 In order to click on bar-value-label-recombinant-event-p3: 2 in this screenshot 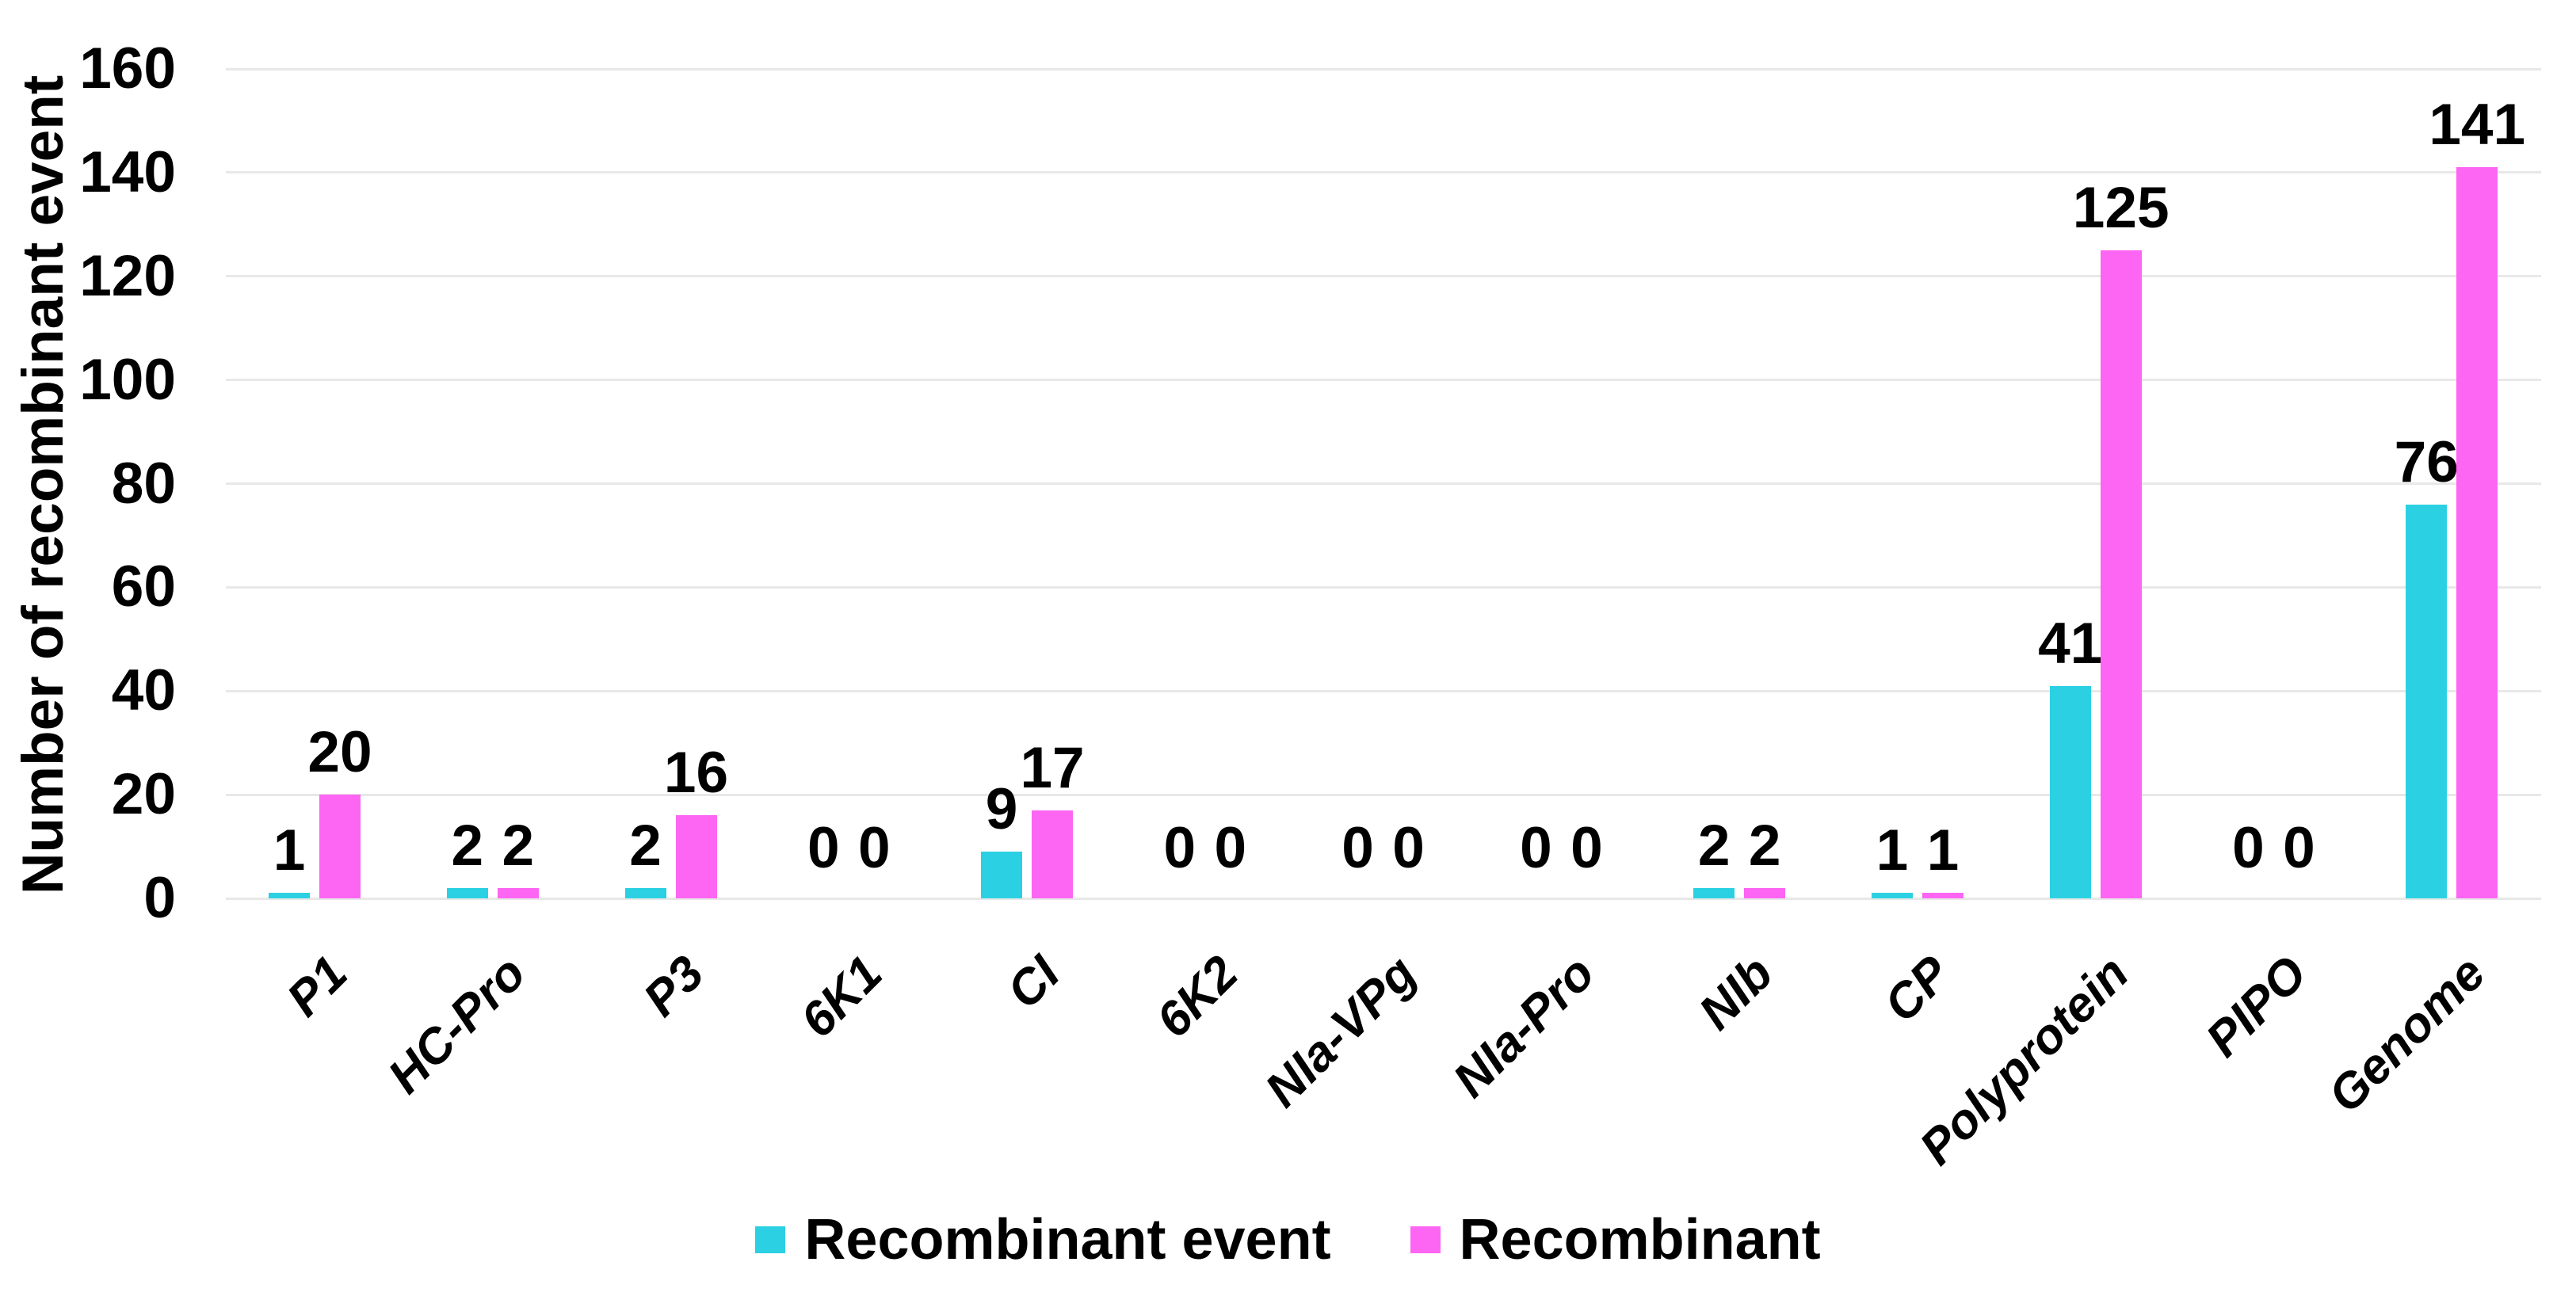, I will do `click(645, 846)`.